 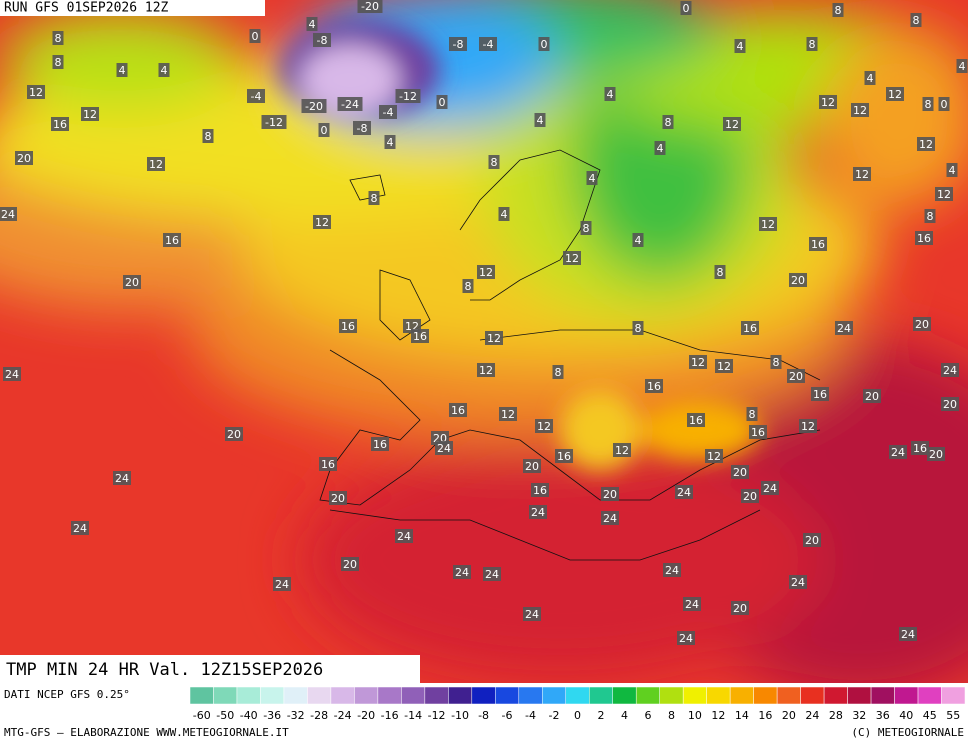 What do you see at coordinates (225, 715) in the screenshot?
I see `colorbar-label: -50` at bounding box center [225, 715].